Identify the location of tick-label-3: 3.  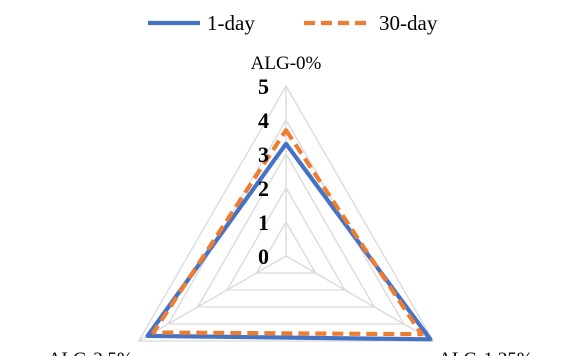
(263, 154).